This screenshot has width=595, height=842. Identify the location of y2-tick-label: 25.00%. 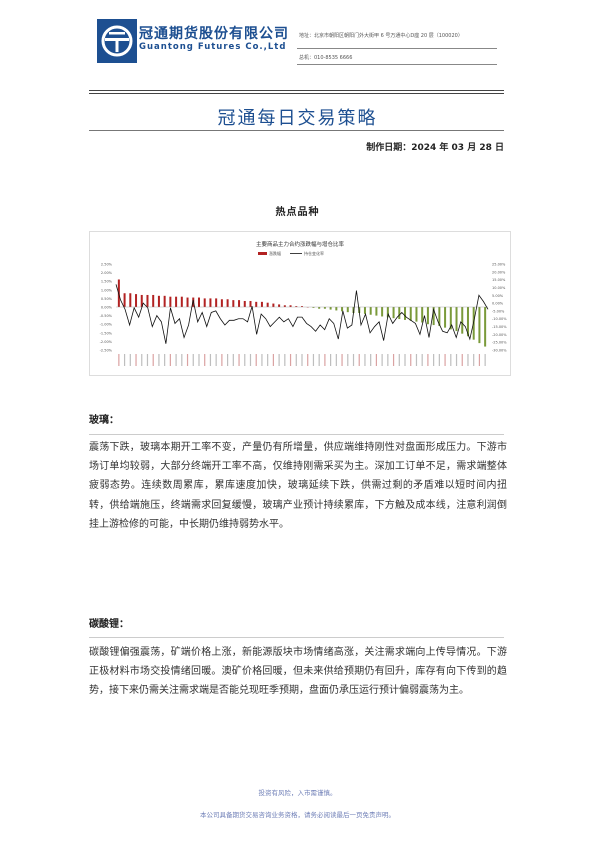
(499, 265).